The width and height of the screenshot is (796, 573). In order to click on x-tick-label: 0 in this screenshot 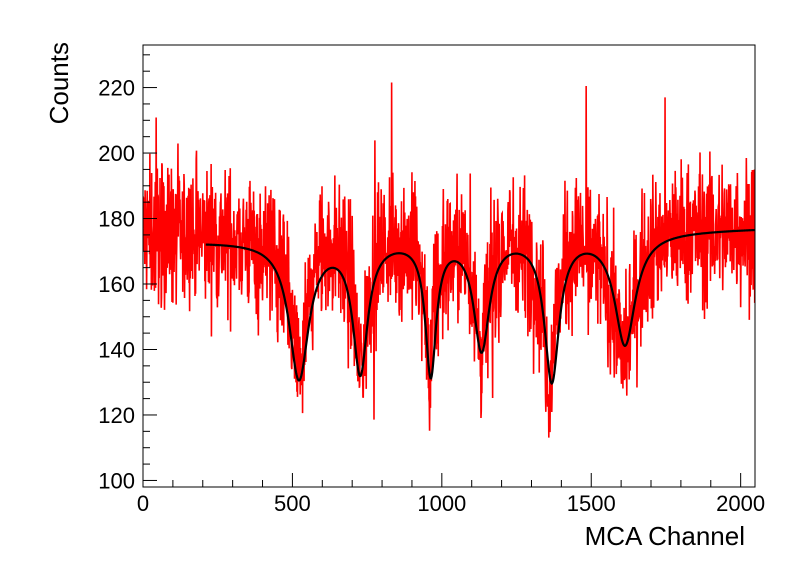, I will do `click(143, 503)`.